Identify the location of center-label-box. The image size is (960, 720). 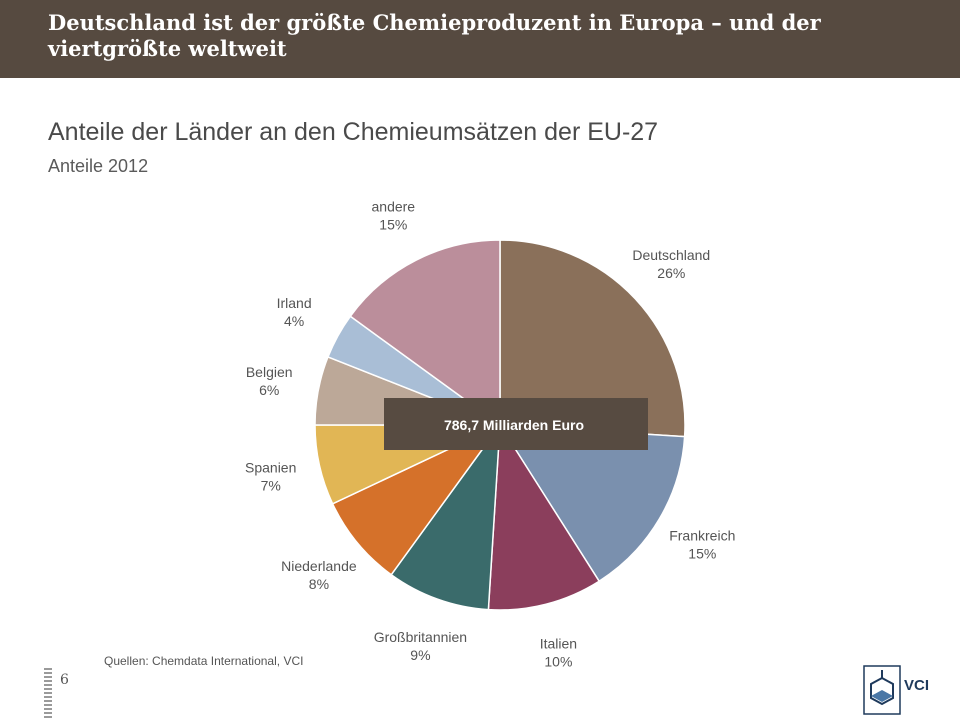
(516, 424).